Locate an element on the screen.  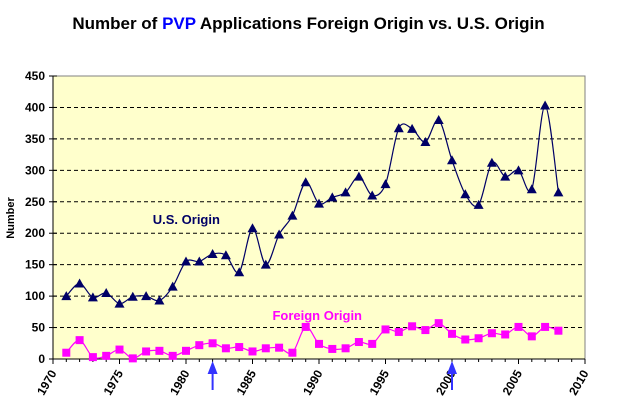
y-tick-label: 300 is located at coordinates (35, 170).